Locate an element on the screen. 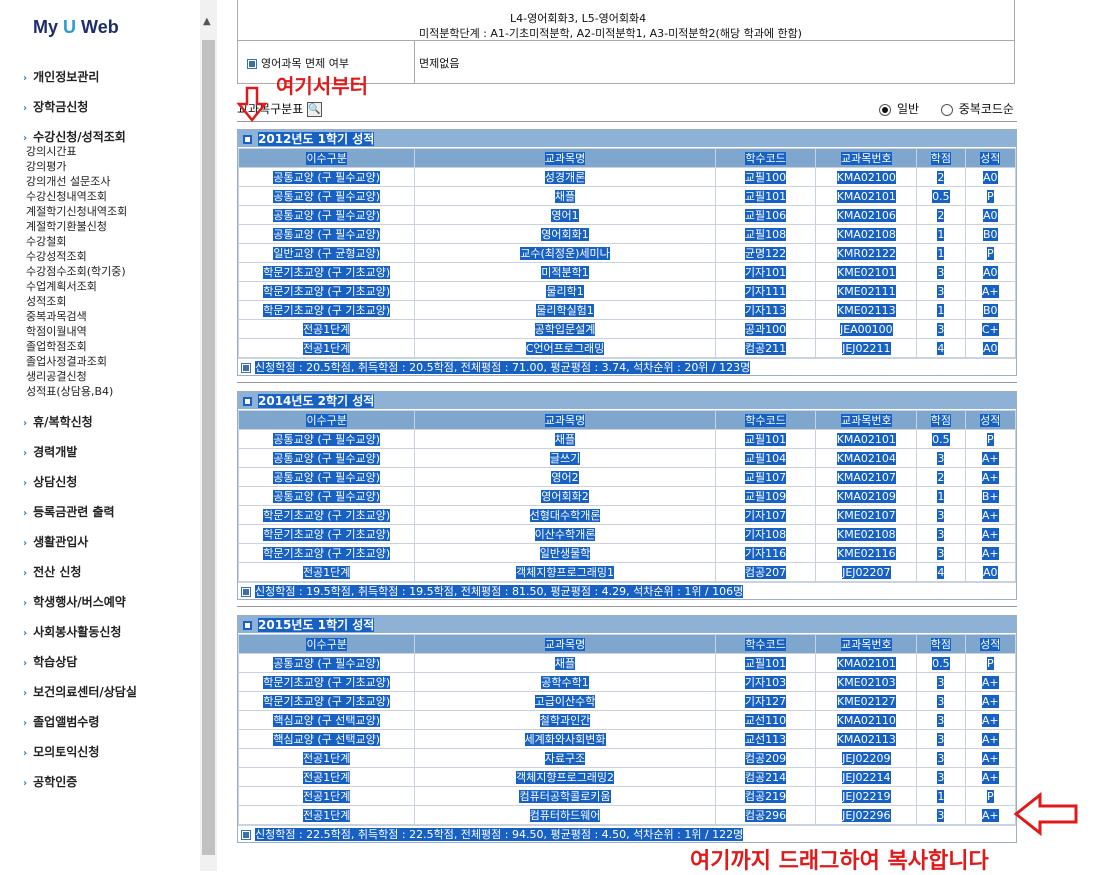  sidebar-subitem: 강의개선 설문조사 is located at coordinates (68, 181).